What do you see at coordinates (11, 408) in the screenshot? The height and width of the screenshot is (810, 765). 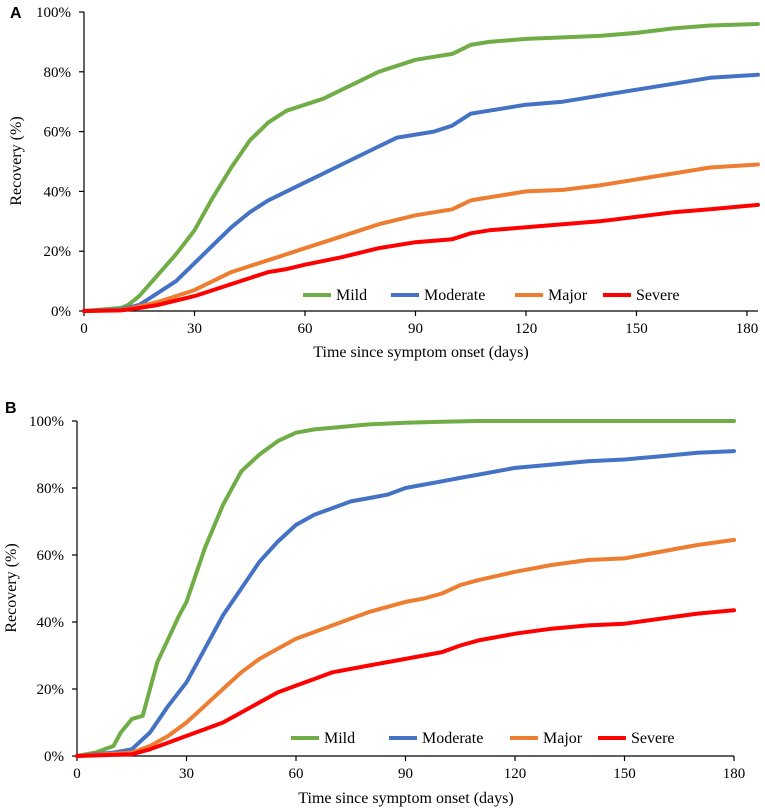 I see `panel-label-b: B` at bounding box center [11, 408].